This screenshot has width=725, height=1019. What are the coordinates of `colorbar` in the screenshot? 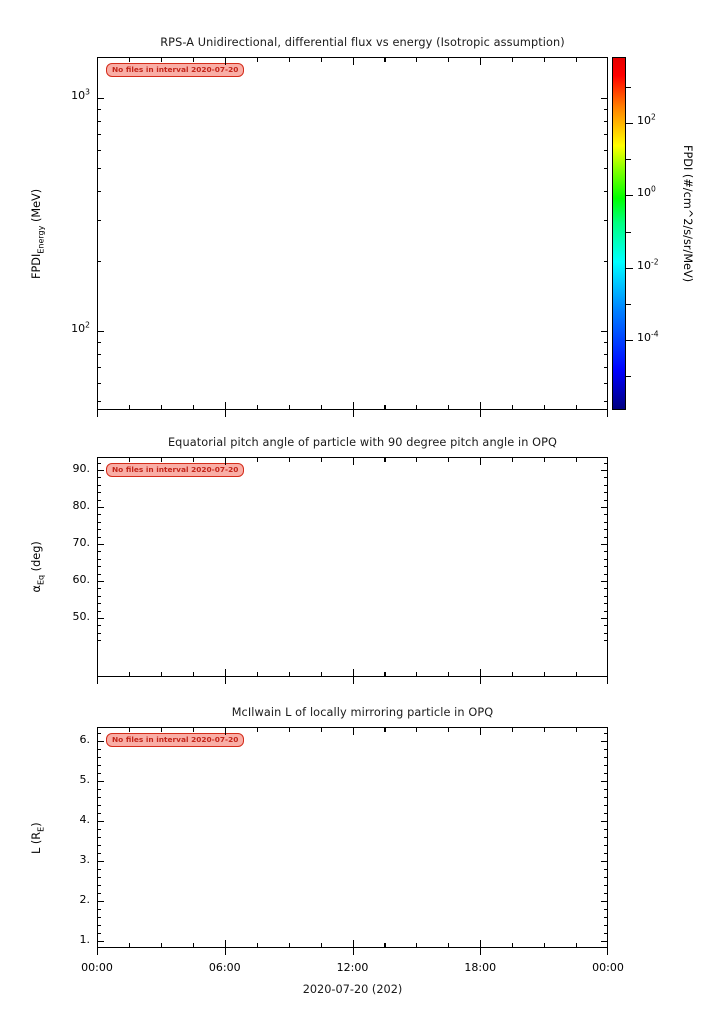 It's located at (619, 233).